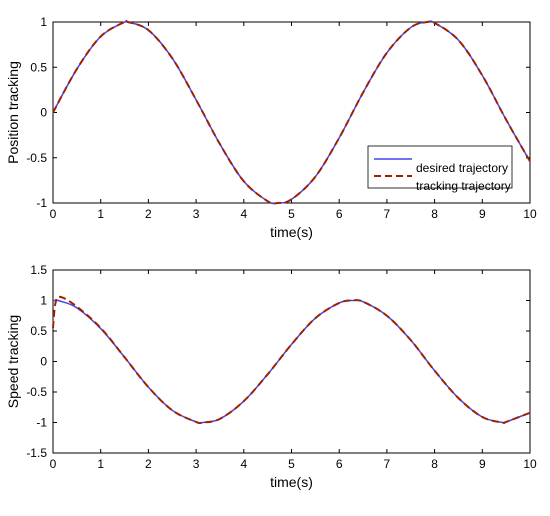 The image size is (550, 516). What do you see at coordinates (339, 464) in the screenshot?
I see `speed-x-tick-label: 6` at bounding box center [339, 464].